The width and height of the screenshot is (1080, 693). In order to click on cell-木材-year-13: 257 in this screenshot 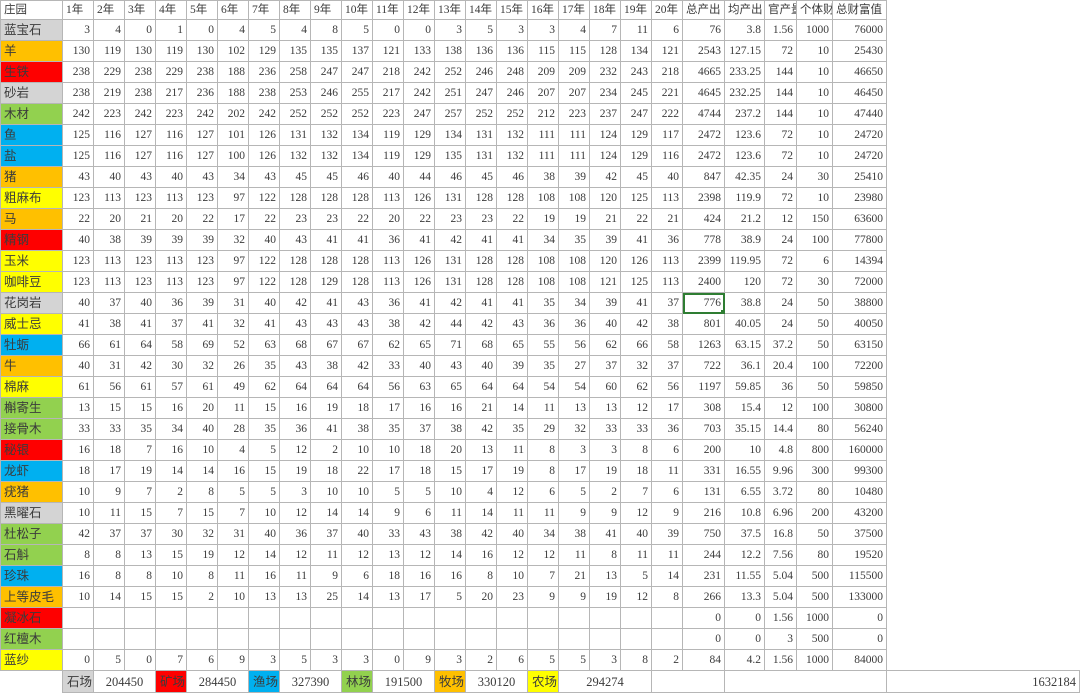, I will do `click(450, 114)`.